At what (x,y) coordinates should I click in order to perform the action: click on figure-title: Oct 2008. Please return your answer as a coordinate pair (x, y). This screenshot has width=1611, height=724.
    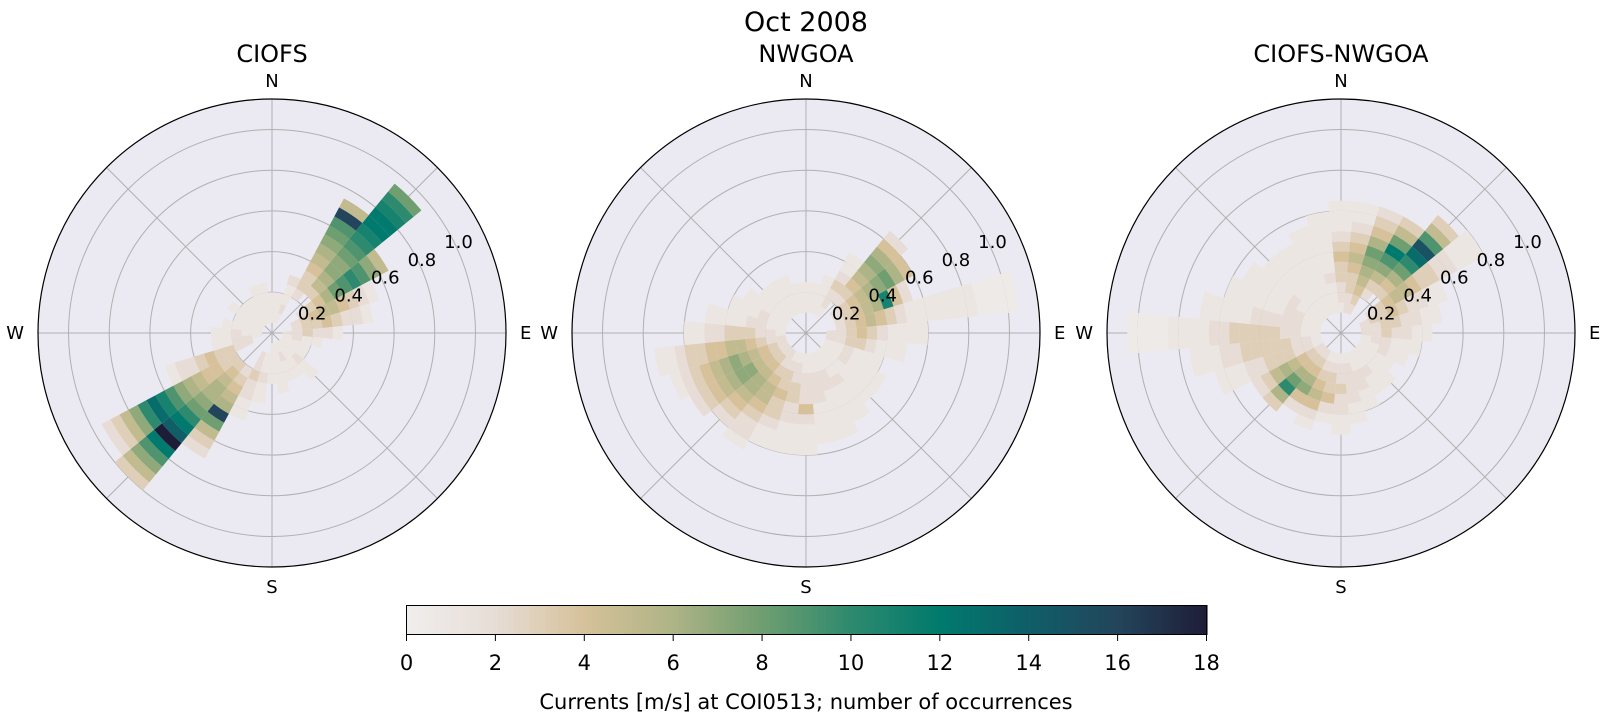
    Looking at the image, I should click on (806, 22).